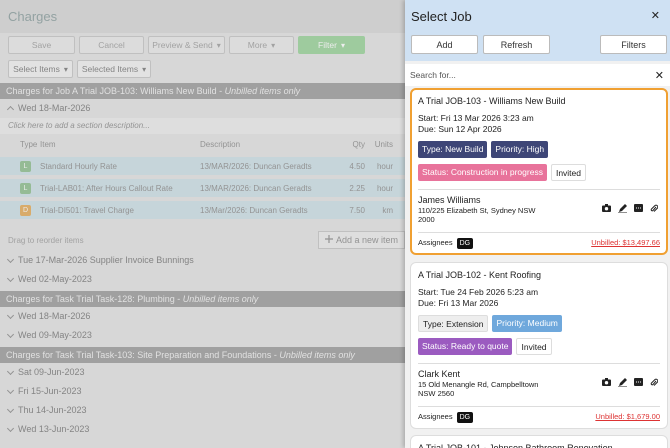  Describe the element at coordinates (460, 129) in the screenshot. I see `job-due: Due: Sun 12 Apr 2026` at that location.